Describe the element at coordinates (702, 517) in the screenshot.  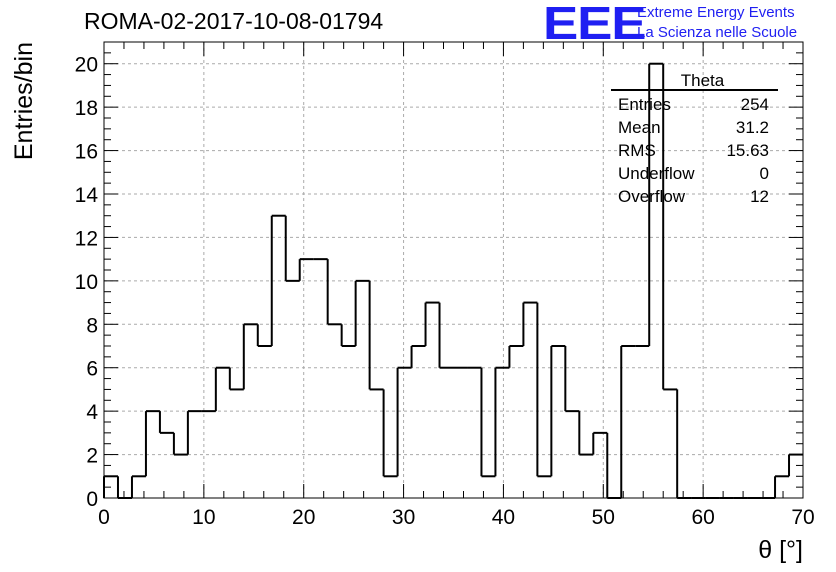
I see `x-tick-label: 60` at that location.